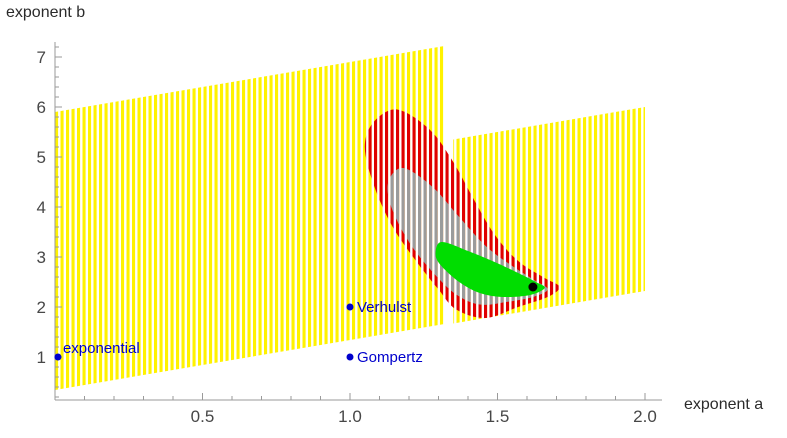 This screenshot has width=787, height=438. Describe the element at coordinates (41, 107) in the screenshot. I see `y-tick-label: 6` at that location.